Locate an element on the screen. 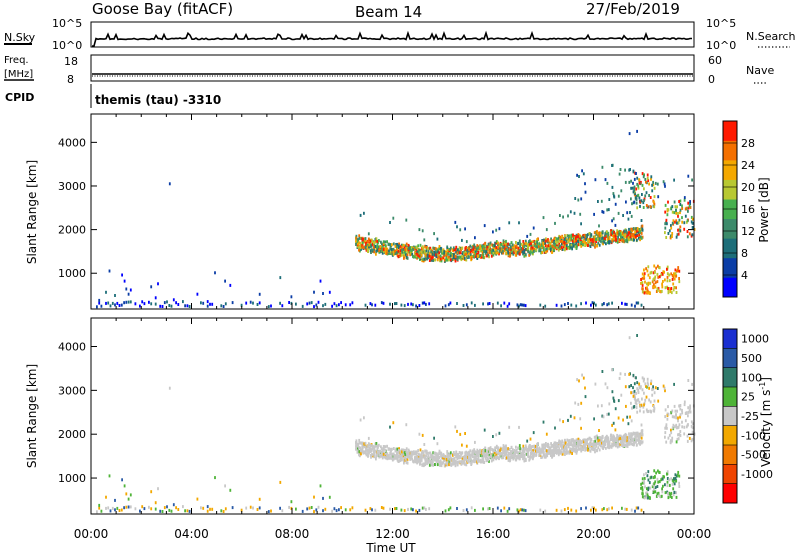 The width and height of the screenshot is (800, 554). nave-tick-top: 60 is located at coordinates (715, 60).